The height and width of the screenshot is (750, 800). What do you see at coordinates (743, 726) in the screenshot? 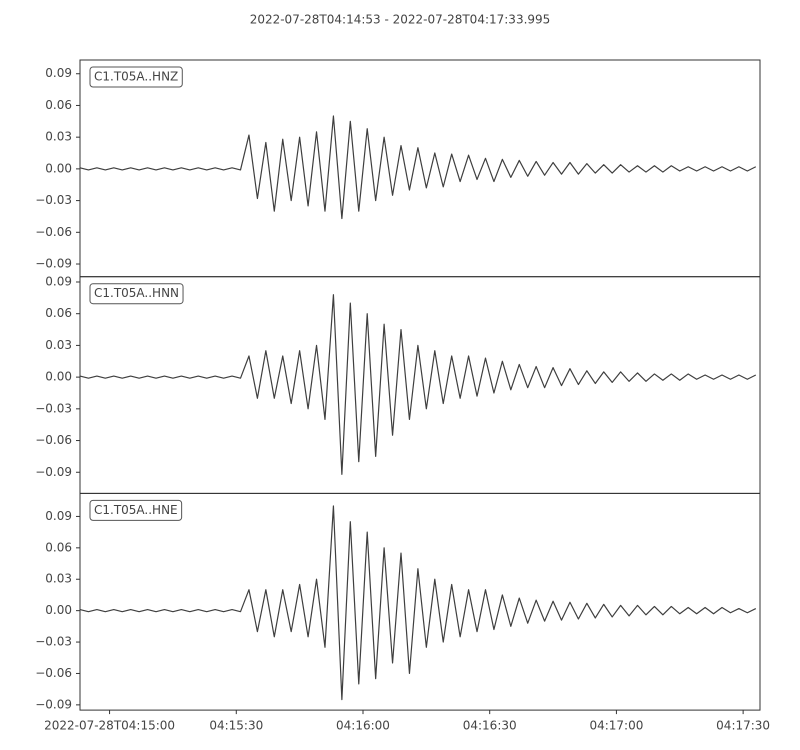
I see `x-tick-label: 04:17:30` at bounding box center [743, 726].